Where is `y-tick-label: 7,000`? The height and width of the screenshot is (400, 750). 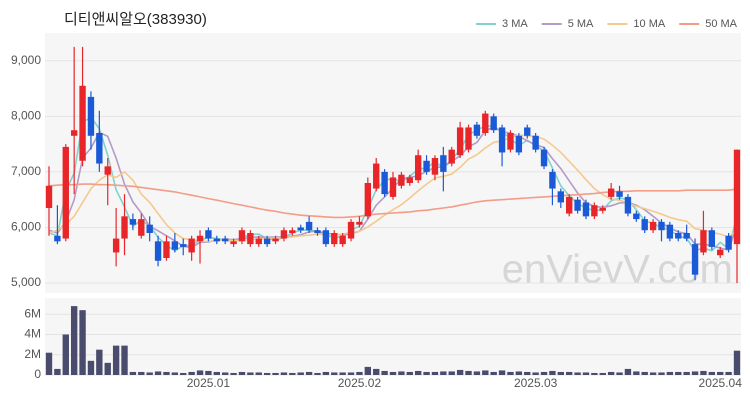 y-tick-label: 7,000 is located at coordinates (26, 171).